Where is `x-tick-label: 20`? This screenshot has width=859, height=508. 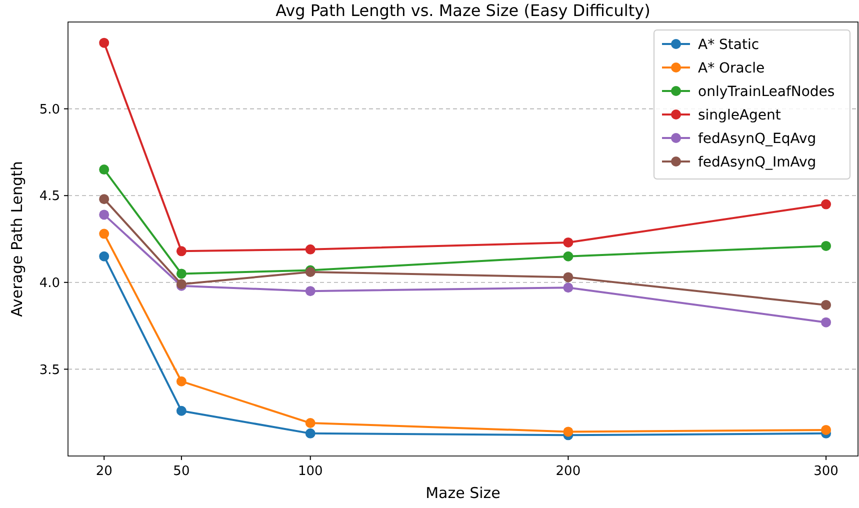
x-tick-label: 20 is located at coordinates (104, 471).